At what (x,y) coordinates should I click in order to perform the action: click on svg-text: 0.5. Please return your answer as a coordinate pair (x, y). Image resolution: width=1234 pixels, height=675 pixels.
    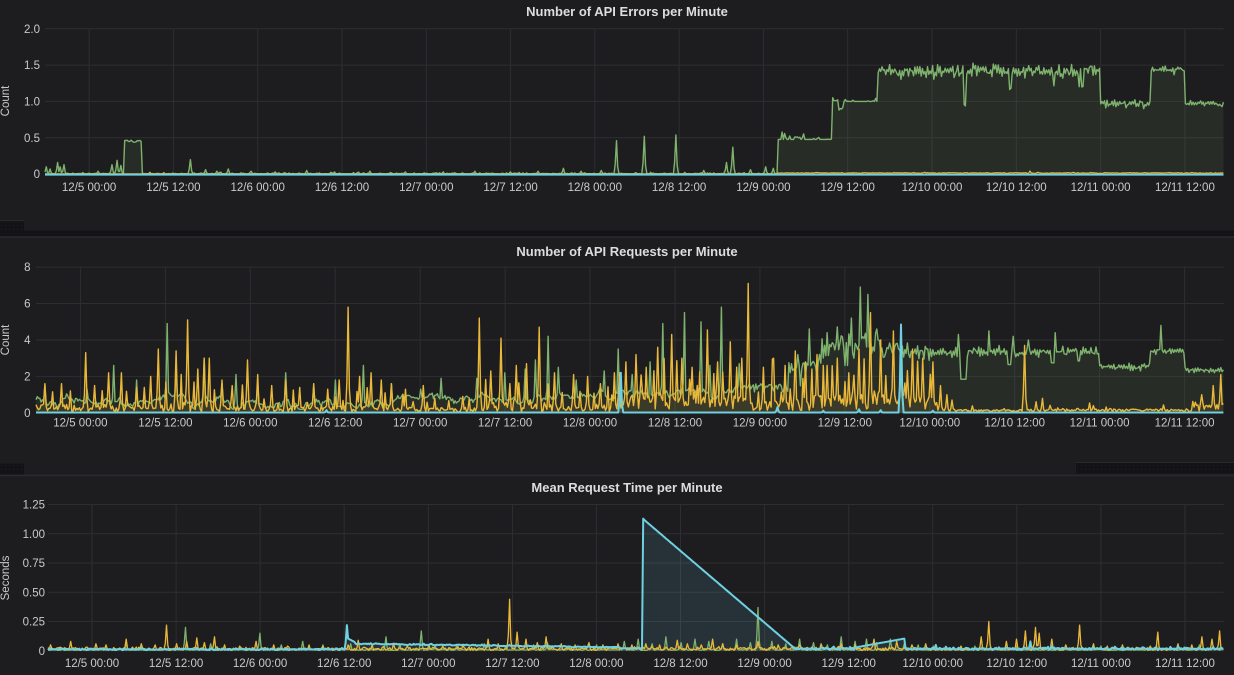
    Looking at the image, I should click on (32, 139).